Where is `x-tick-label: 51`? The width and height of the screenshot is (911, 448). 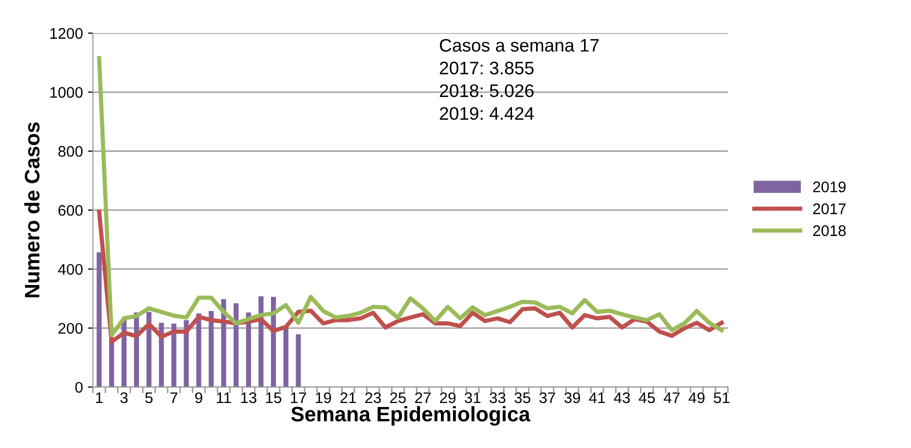
x-tick-label: 51 is located at coordinates (722, 398).